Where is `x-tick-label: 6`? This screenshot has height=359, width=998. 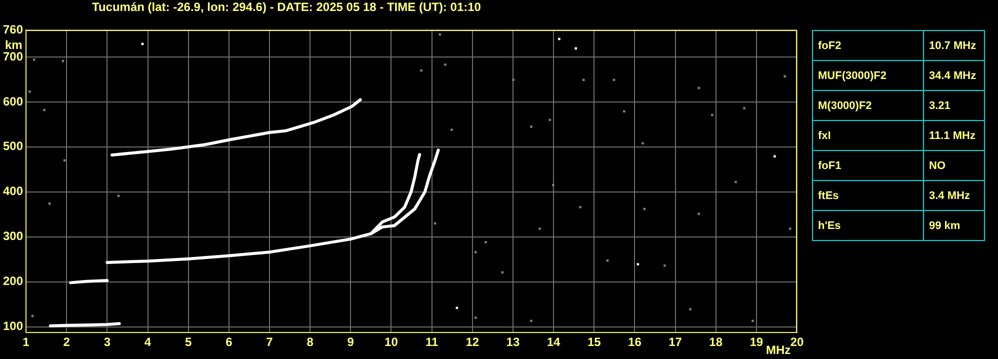
x-tick-label: 6 is located at coordinates (229, 342).